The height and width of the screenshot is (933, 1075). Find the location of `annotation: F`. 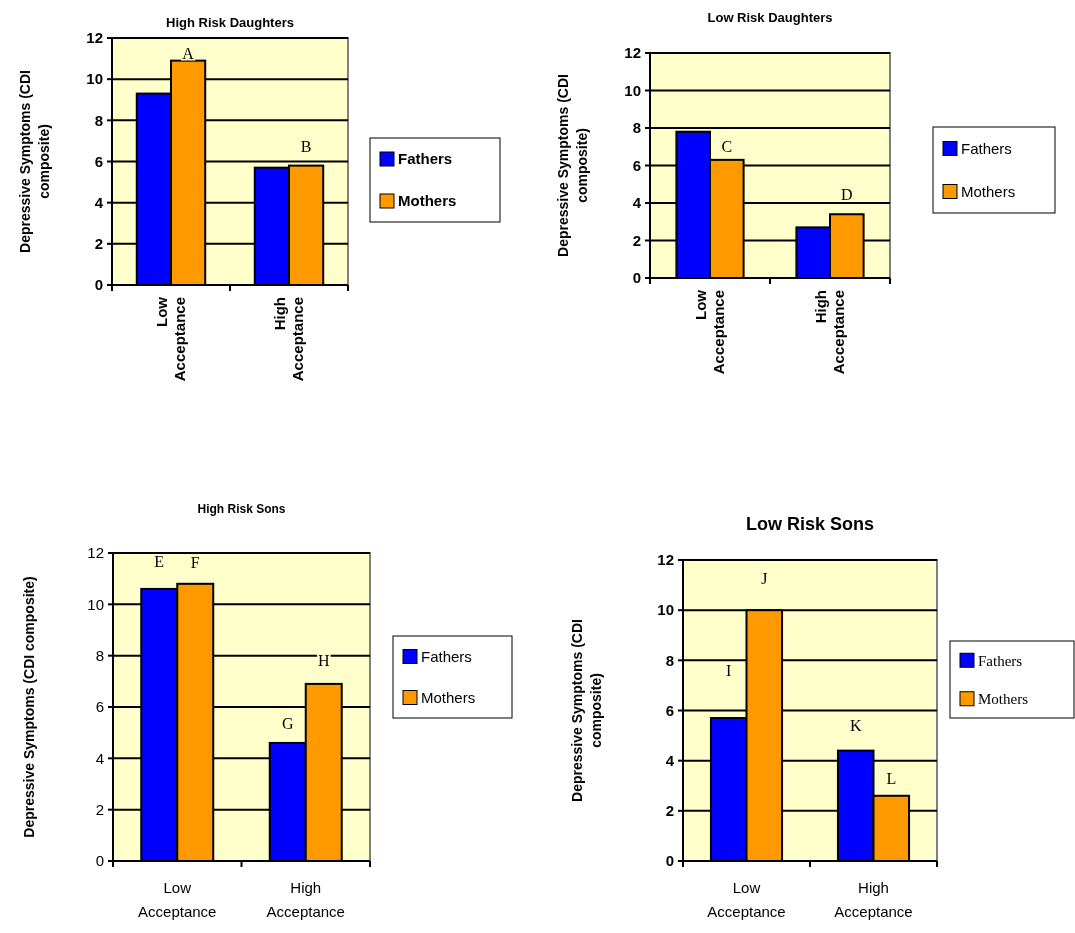

annotation: F is located at coordinates (195, 562).